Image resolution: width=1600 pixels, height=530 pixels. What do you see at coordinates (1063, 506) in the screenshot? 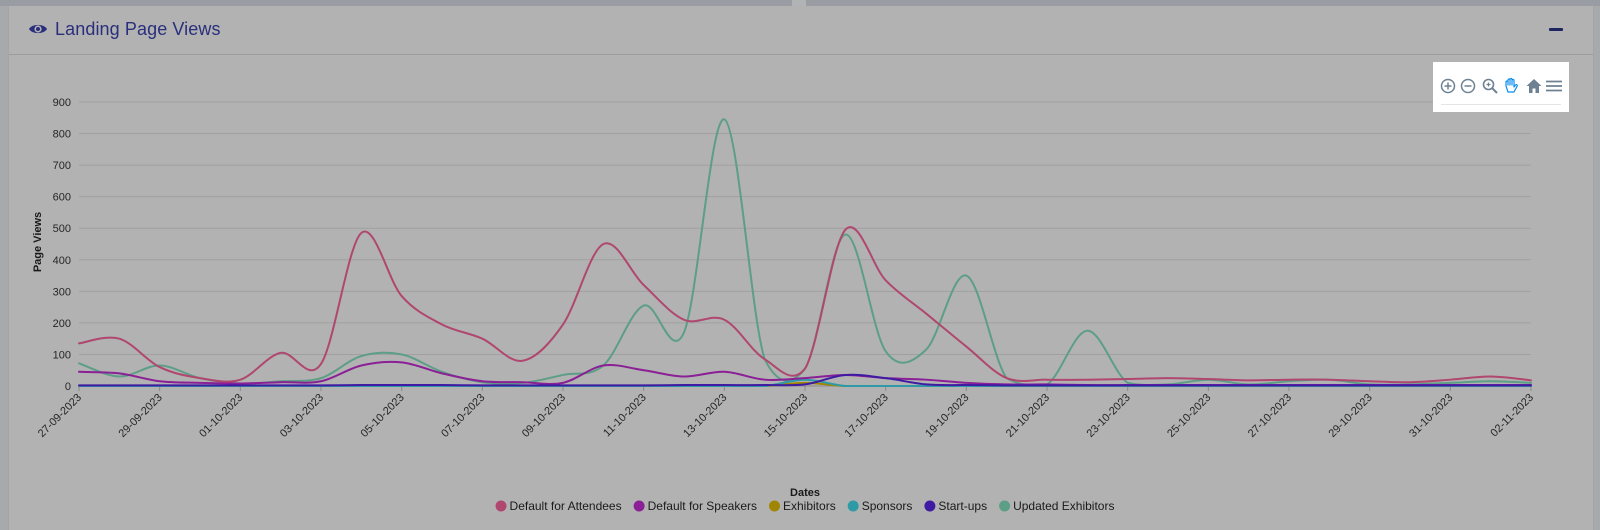
I see `legend-label: Updated Exhibitors` at bounding box center [1063, 506].